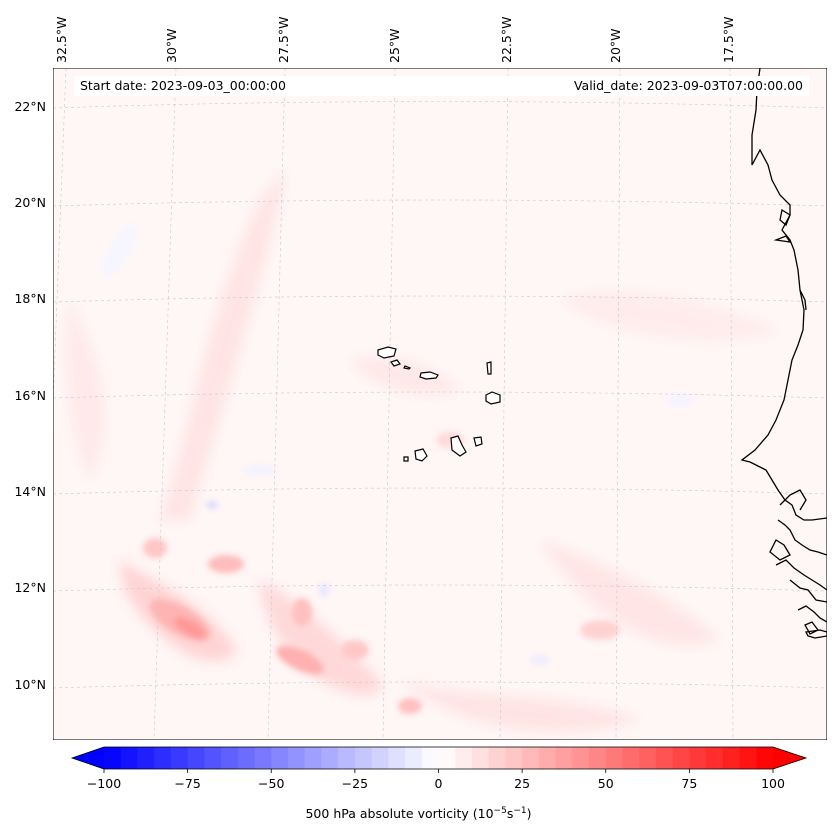 The width and height of the screenshot is (837, 839). What do you see at coordinates (104, 783) in the screenshot?
I see `colorbar-tick-label: −100` at bounding box center [104, 783].